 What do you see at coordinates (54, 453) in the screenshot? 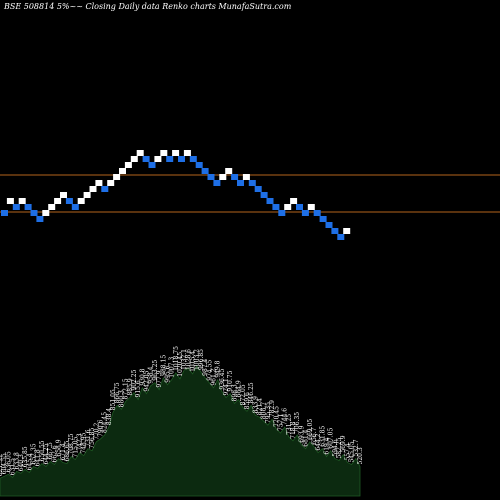
I see `volume-label: 662.6` at bounding box center [54, 453].